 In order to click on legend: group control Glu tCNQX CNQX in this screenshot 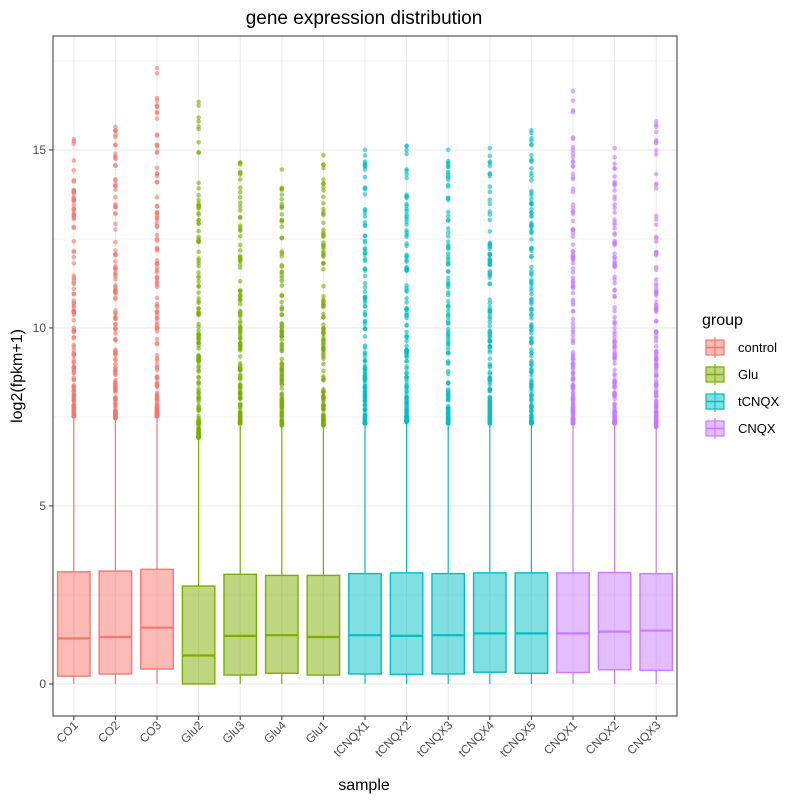, I will do `click(741, 375)`.